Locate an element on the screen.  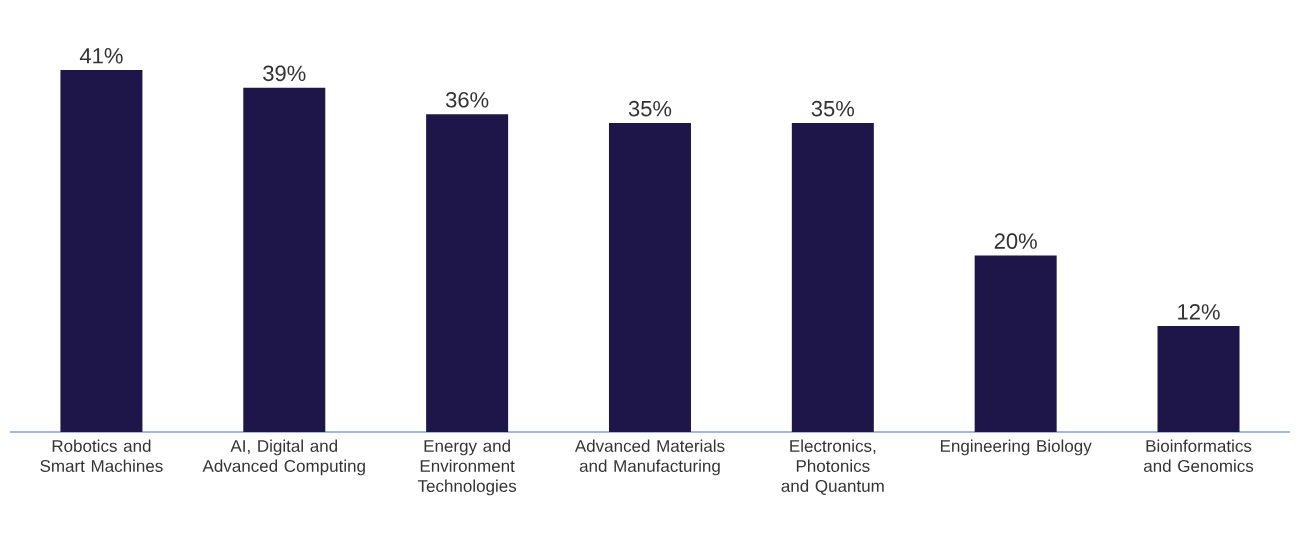
data-label: 39% is located at coordinates (284, 73).